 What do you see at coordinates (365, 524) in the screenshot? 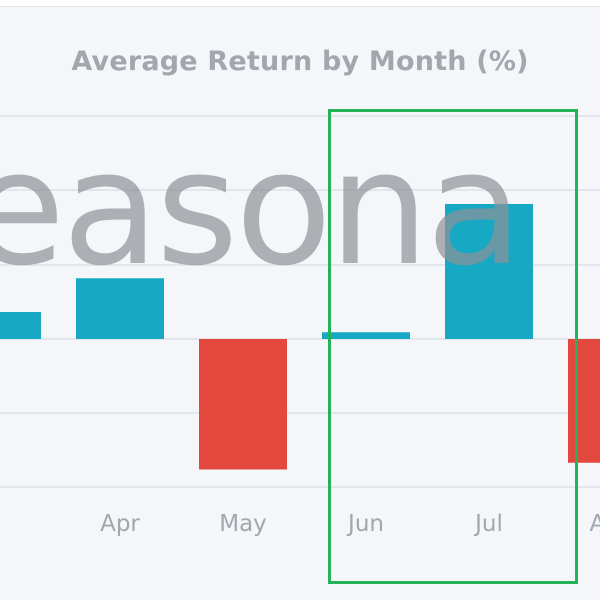
I see `tick-label-jun: Jun` at bounding box center [365, 524].